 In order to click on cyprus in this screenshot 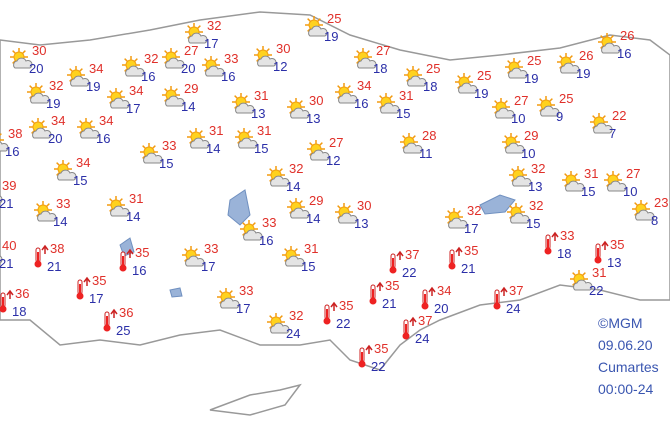, I will do `click(255, 399)`.